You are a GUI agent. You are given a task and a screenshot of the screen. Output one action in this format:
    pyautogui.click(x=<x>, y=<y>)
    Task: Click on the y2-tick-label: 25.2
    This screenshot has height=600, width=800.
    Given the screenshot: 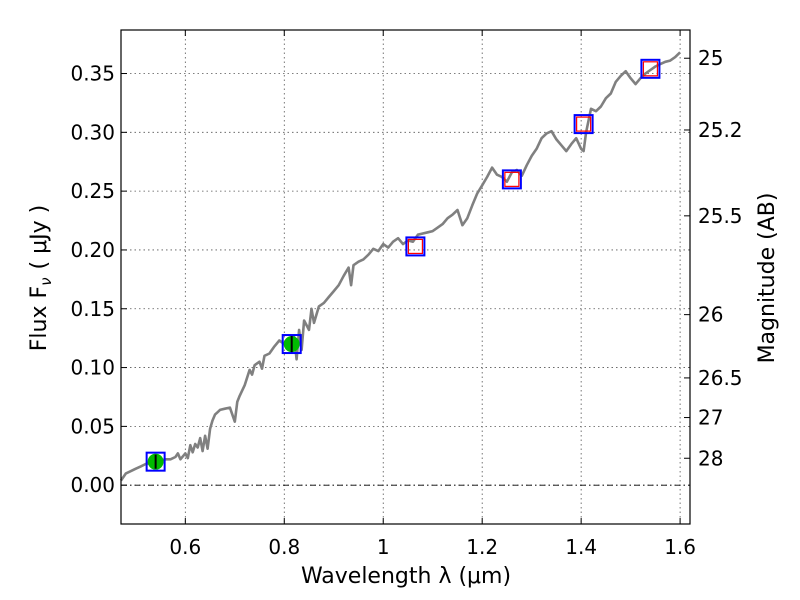 What is the action you would take?
    pyautogui.click(x=720, y=130)
    